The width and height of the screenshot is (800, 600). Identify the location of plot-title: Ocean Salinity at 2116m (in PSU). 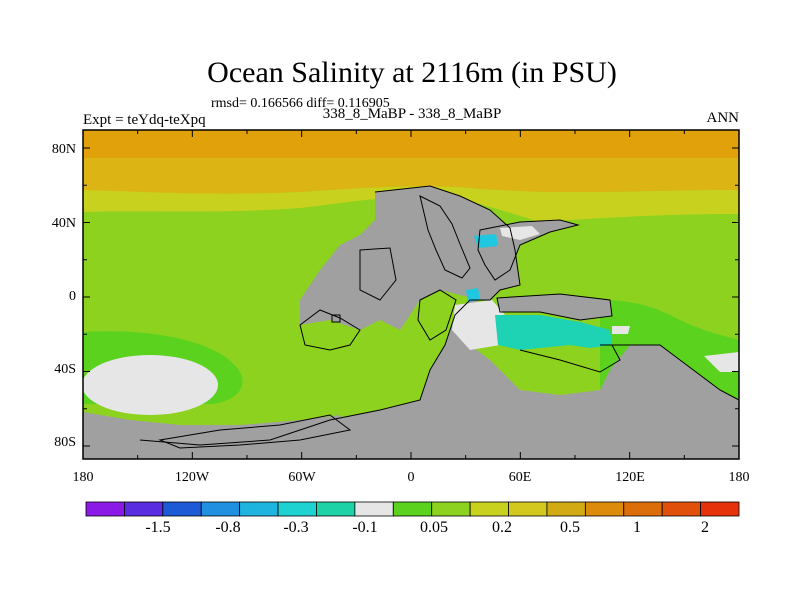
(412, 72).